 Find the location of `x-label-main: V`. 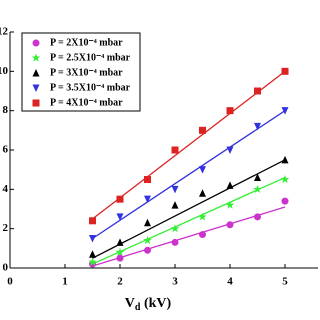

x-label-main: V is located at coordinates (130, 303).